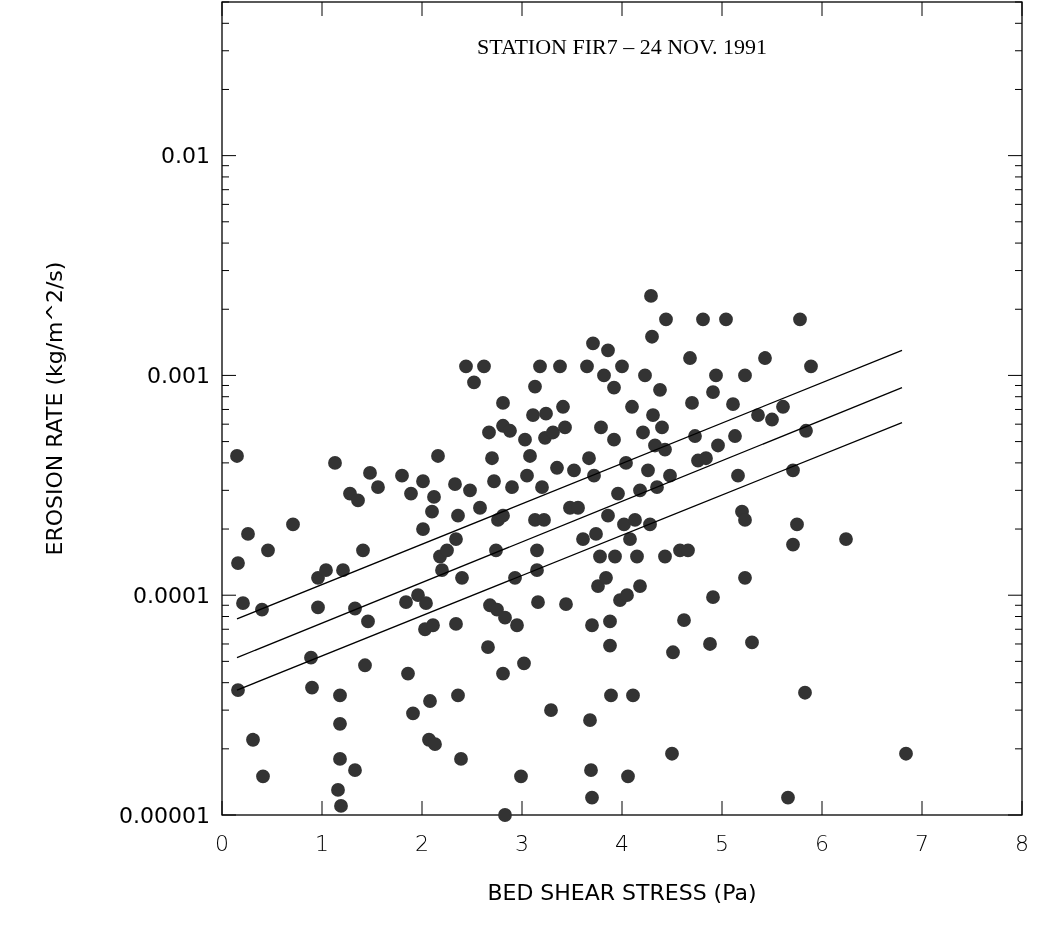 The height and width of the screenshot is (935, 1042). What do you see at coordinates (622, 843) in the screenshot?
I see `x-tick-label: 4` at bounding box center [622, 843].